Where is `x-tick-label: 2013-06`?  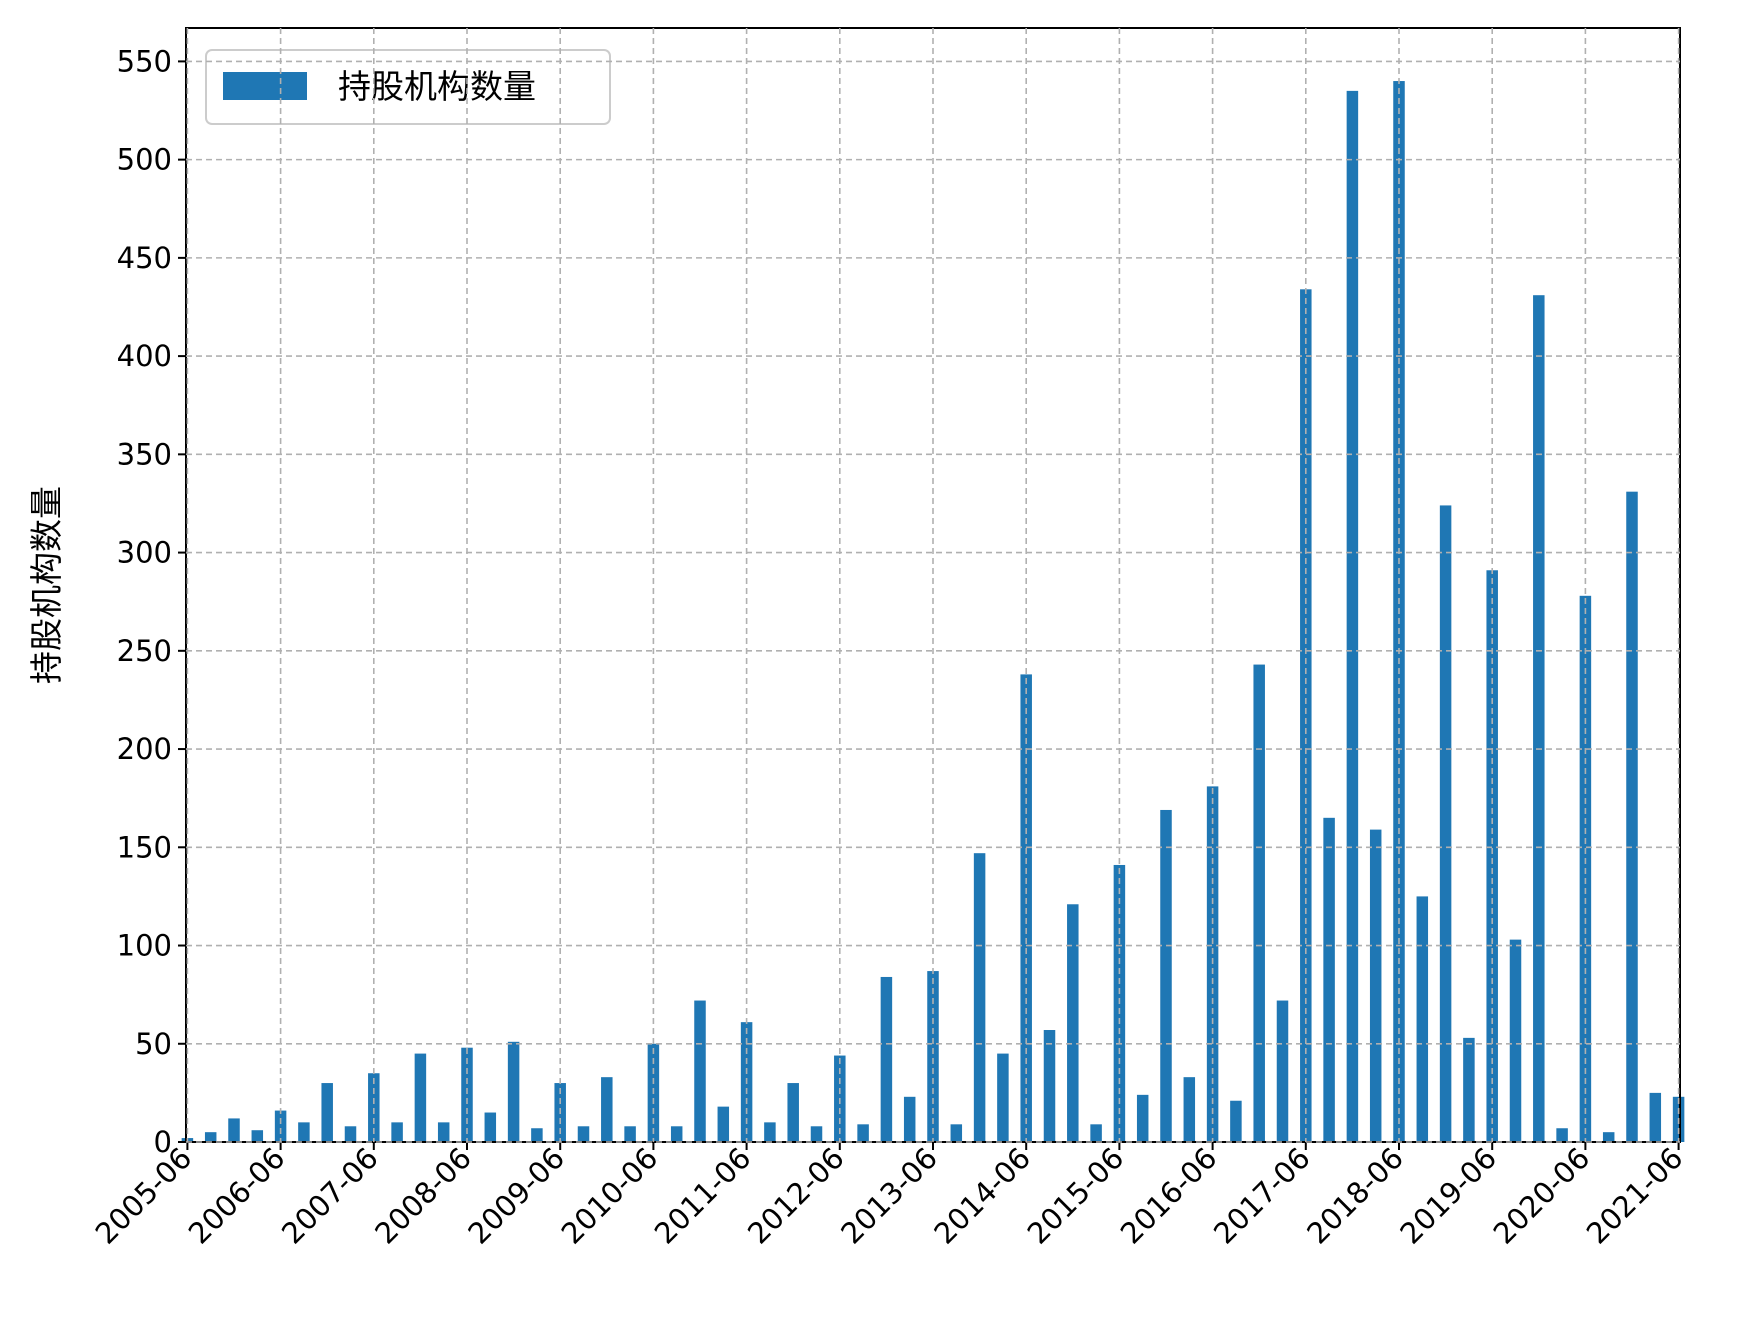
x-tick-label: 2013-06 is located at coordinates (889, 1196).